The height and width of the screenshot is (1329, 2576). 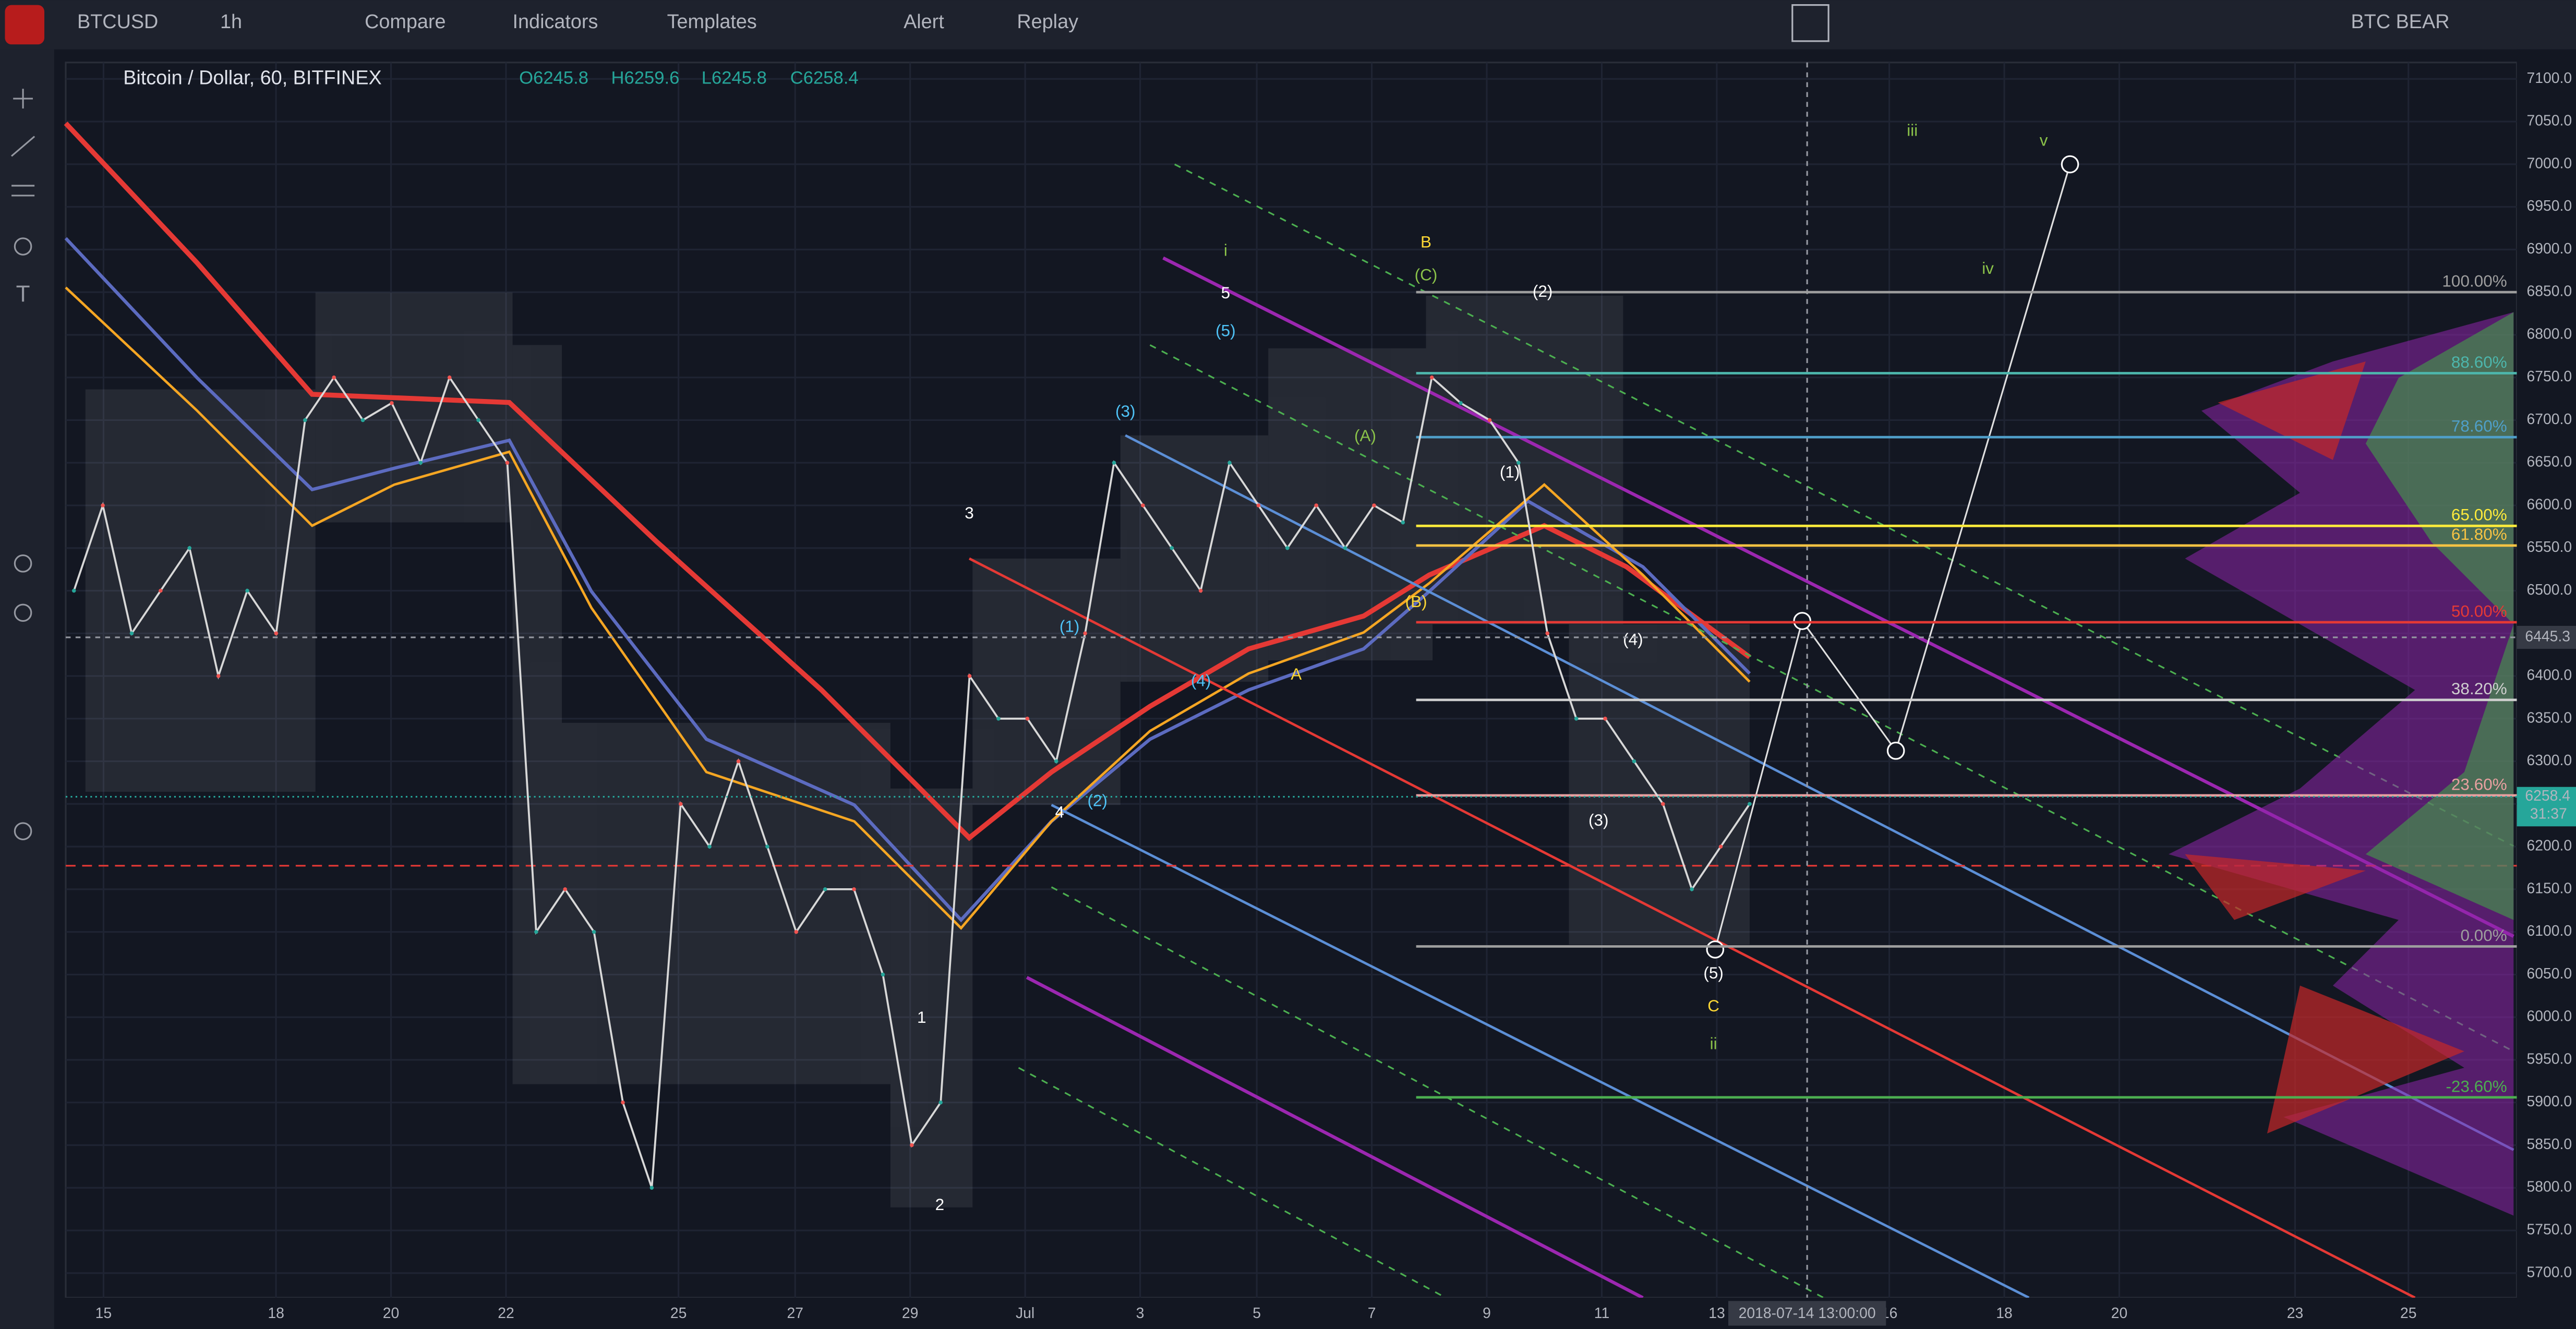 I want to click on fib-label: 61.80%, so click(x=2479, y=534).